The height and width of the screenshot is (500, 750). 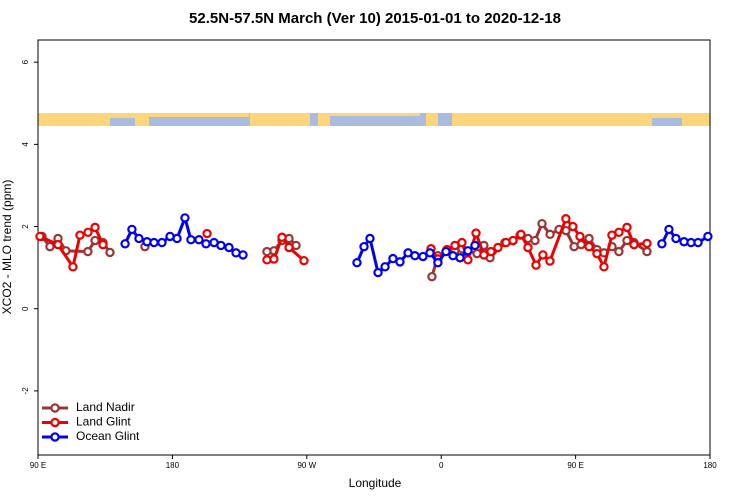 I want to click on x-tick-label: 180, so click(x=173, y=465).